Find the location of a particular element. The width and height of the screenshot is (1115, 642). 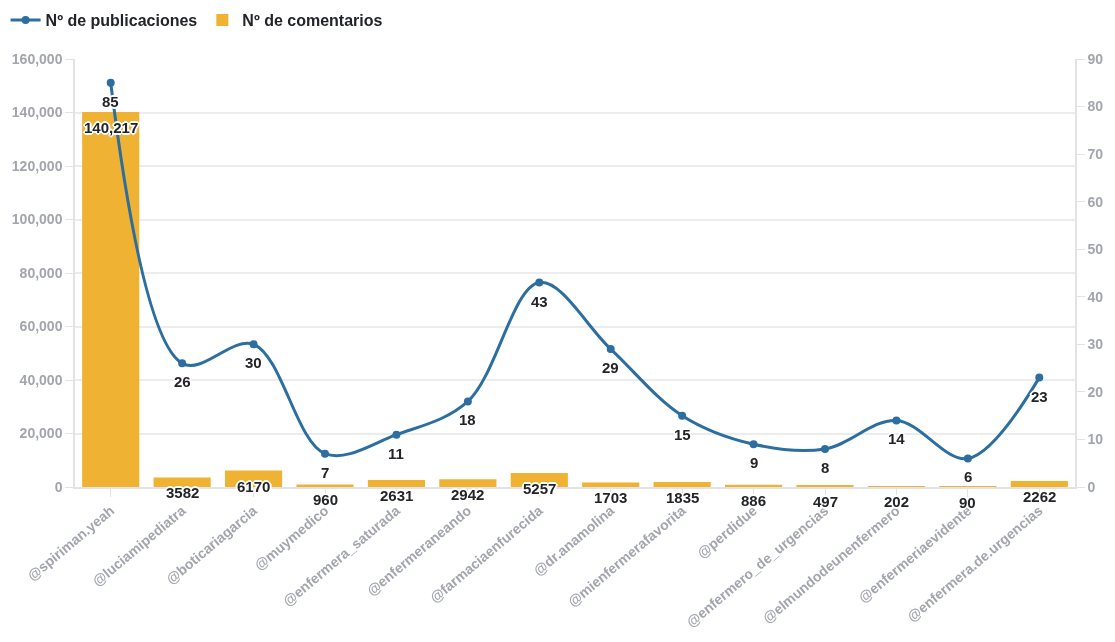

data-label: 23 is located at coordinates (1039, 396).